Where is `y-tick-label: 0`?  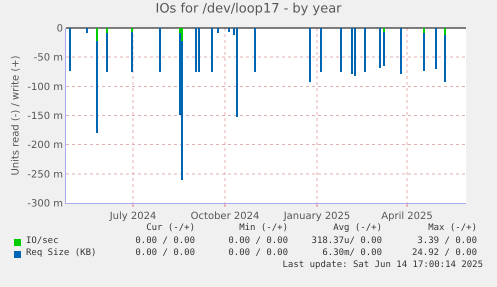
y-tick-label: 0 is located at coordinates (59, 29).